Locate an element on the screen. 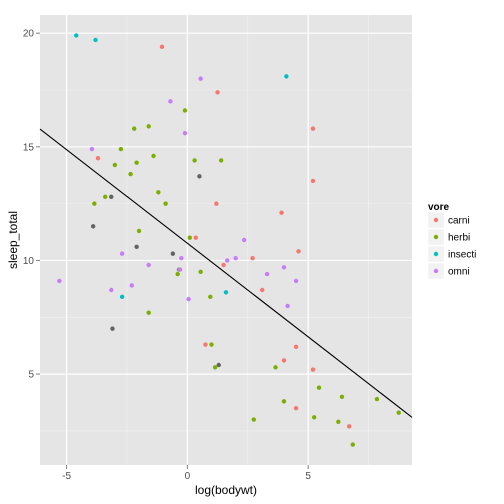 This screenshot has height=504, width=504. y-tick-label: 5 is located at coordinates (31, 375).